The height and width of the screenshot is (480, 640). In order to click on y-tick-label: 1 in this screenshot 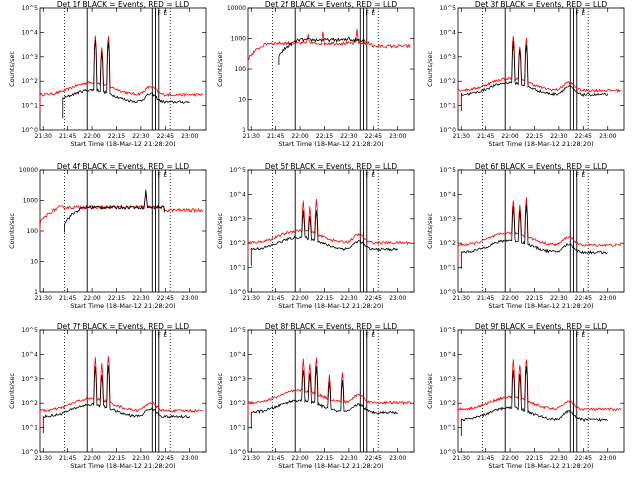, I will do `click(244, 130)`.